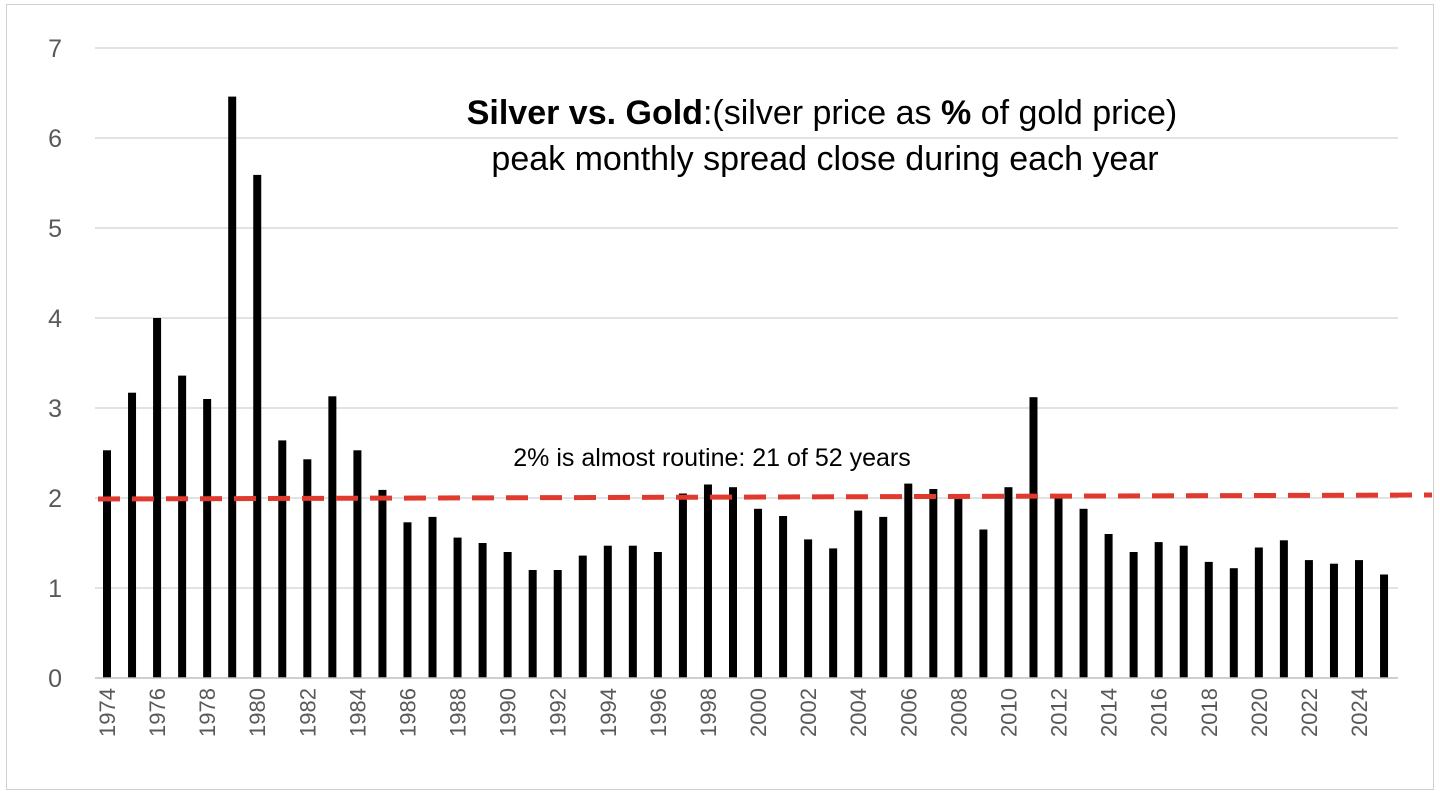  Describe the element at coordinates (758, 712) in the screenshot. I see `x-tick-label: 2000` at that location.